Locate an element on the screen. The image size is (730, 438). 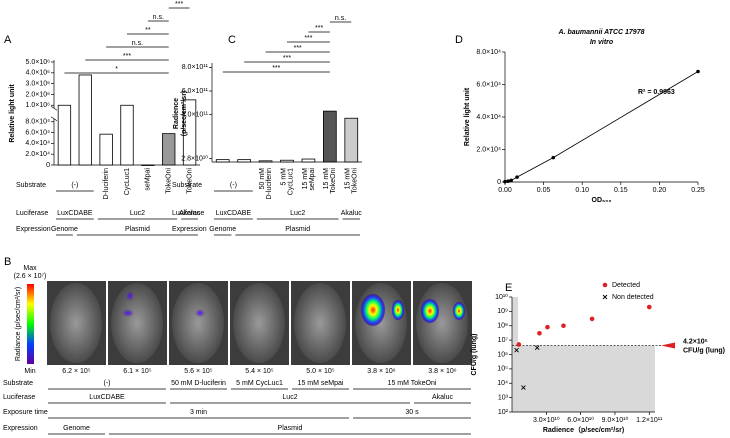
x-tick-label: 0.10 is located at coordinates (582, 190).